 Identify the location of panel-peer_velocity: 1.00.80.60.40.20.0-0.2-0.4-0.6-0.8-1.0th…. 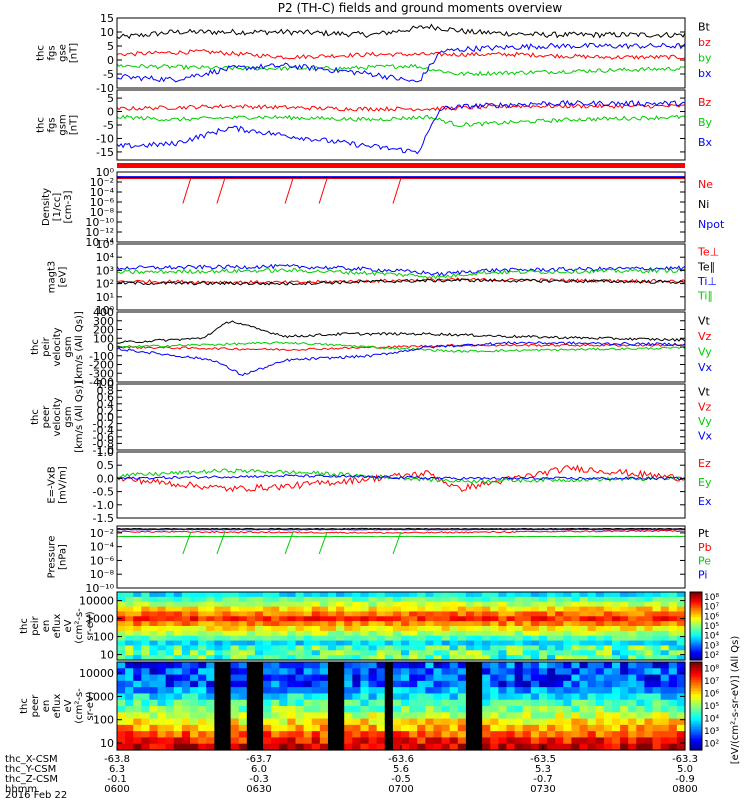
(371, 417).